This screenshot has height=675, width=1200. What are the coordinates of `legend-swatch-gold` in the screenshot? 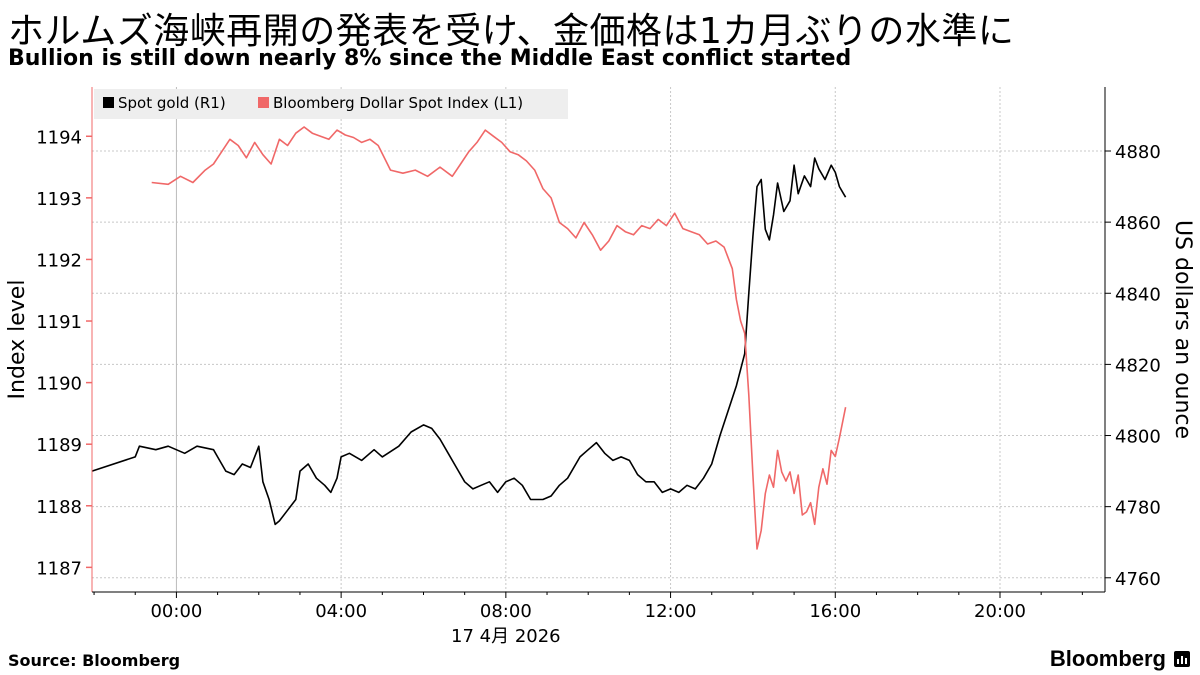 It's located at (108, 102).